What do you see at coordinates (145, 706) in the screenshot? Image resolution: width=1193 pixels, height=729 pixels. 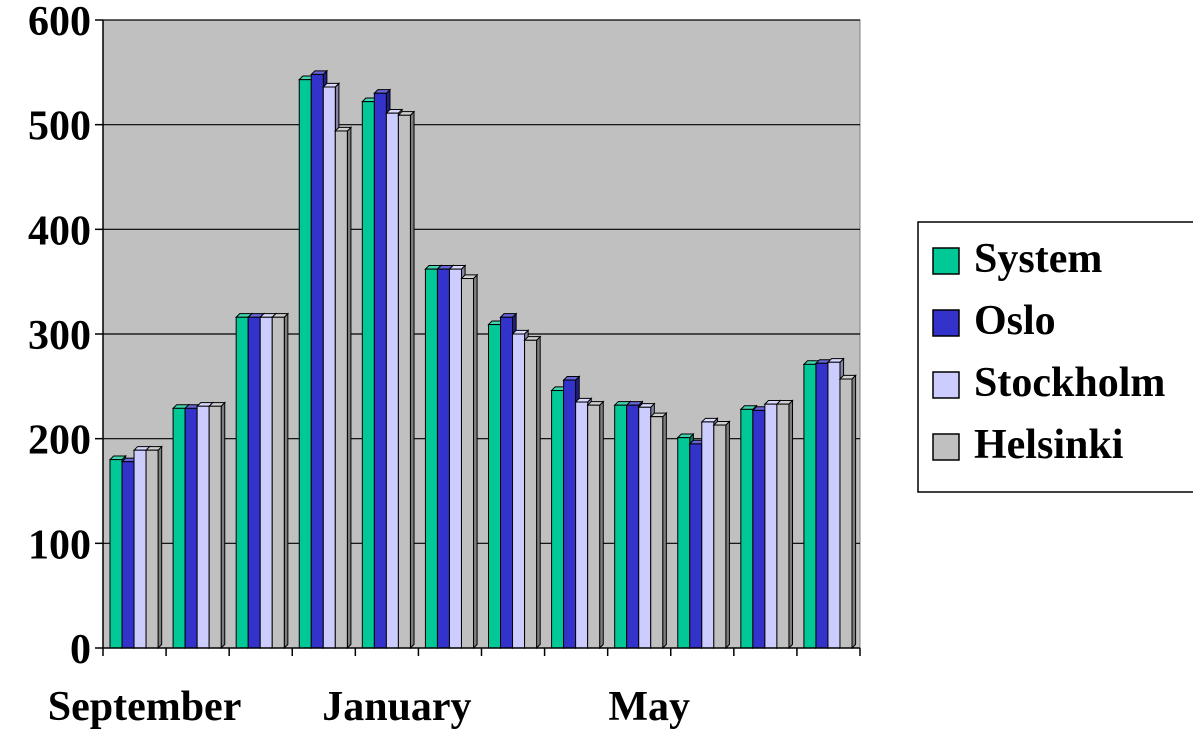 I see `x-tick-label: September` at bounding box center [145, 706].